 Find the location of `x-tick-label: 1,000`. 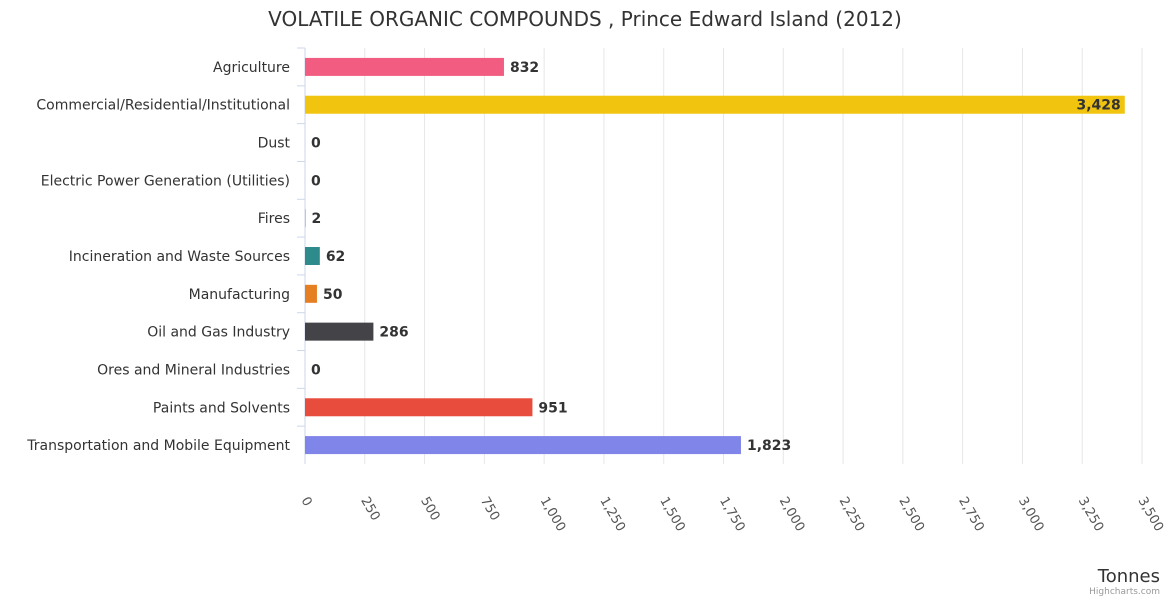

x-tick-label: 1,000 is located at coordinates (553, 515).